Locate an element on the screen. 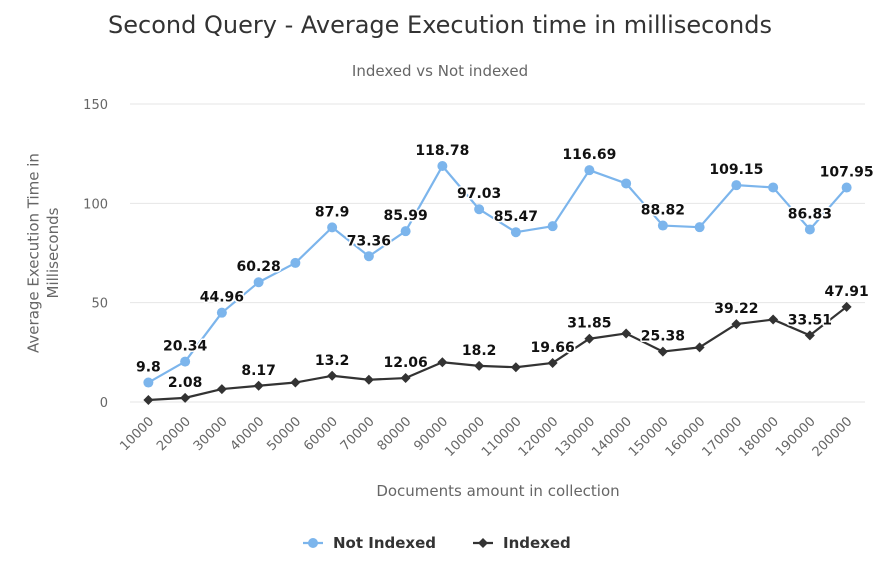 Image resolution: width=880 pixels, height=587 pixels. legend-label: Not Indexed is located at coordinates (384, 543).